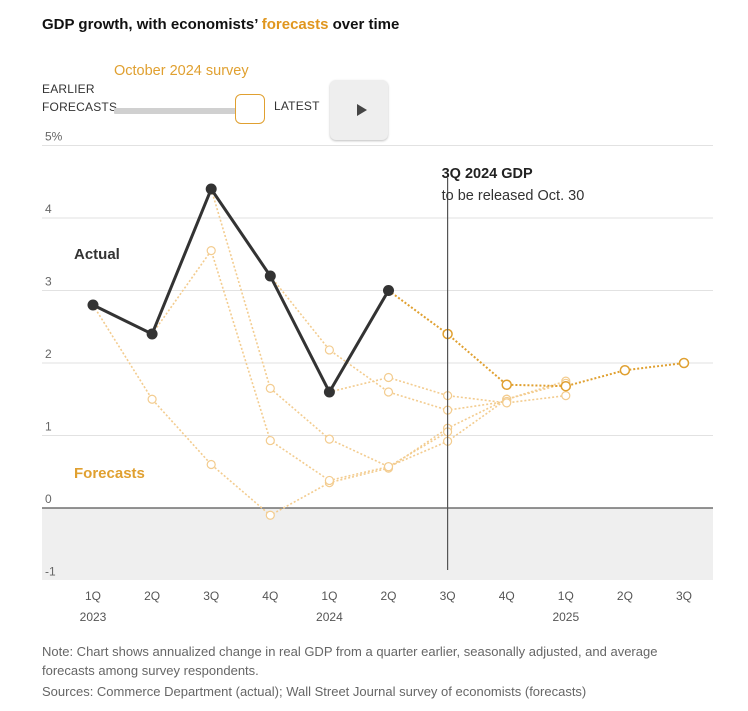  Describe the element at coordinates (241, 290) in the screenshot. I see `actual-line` at that location.